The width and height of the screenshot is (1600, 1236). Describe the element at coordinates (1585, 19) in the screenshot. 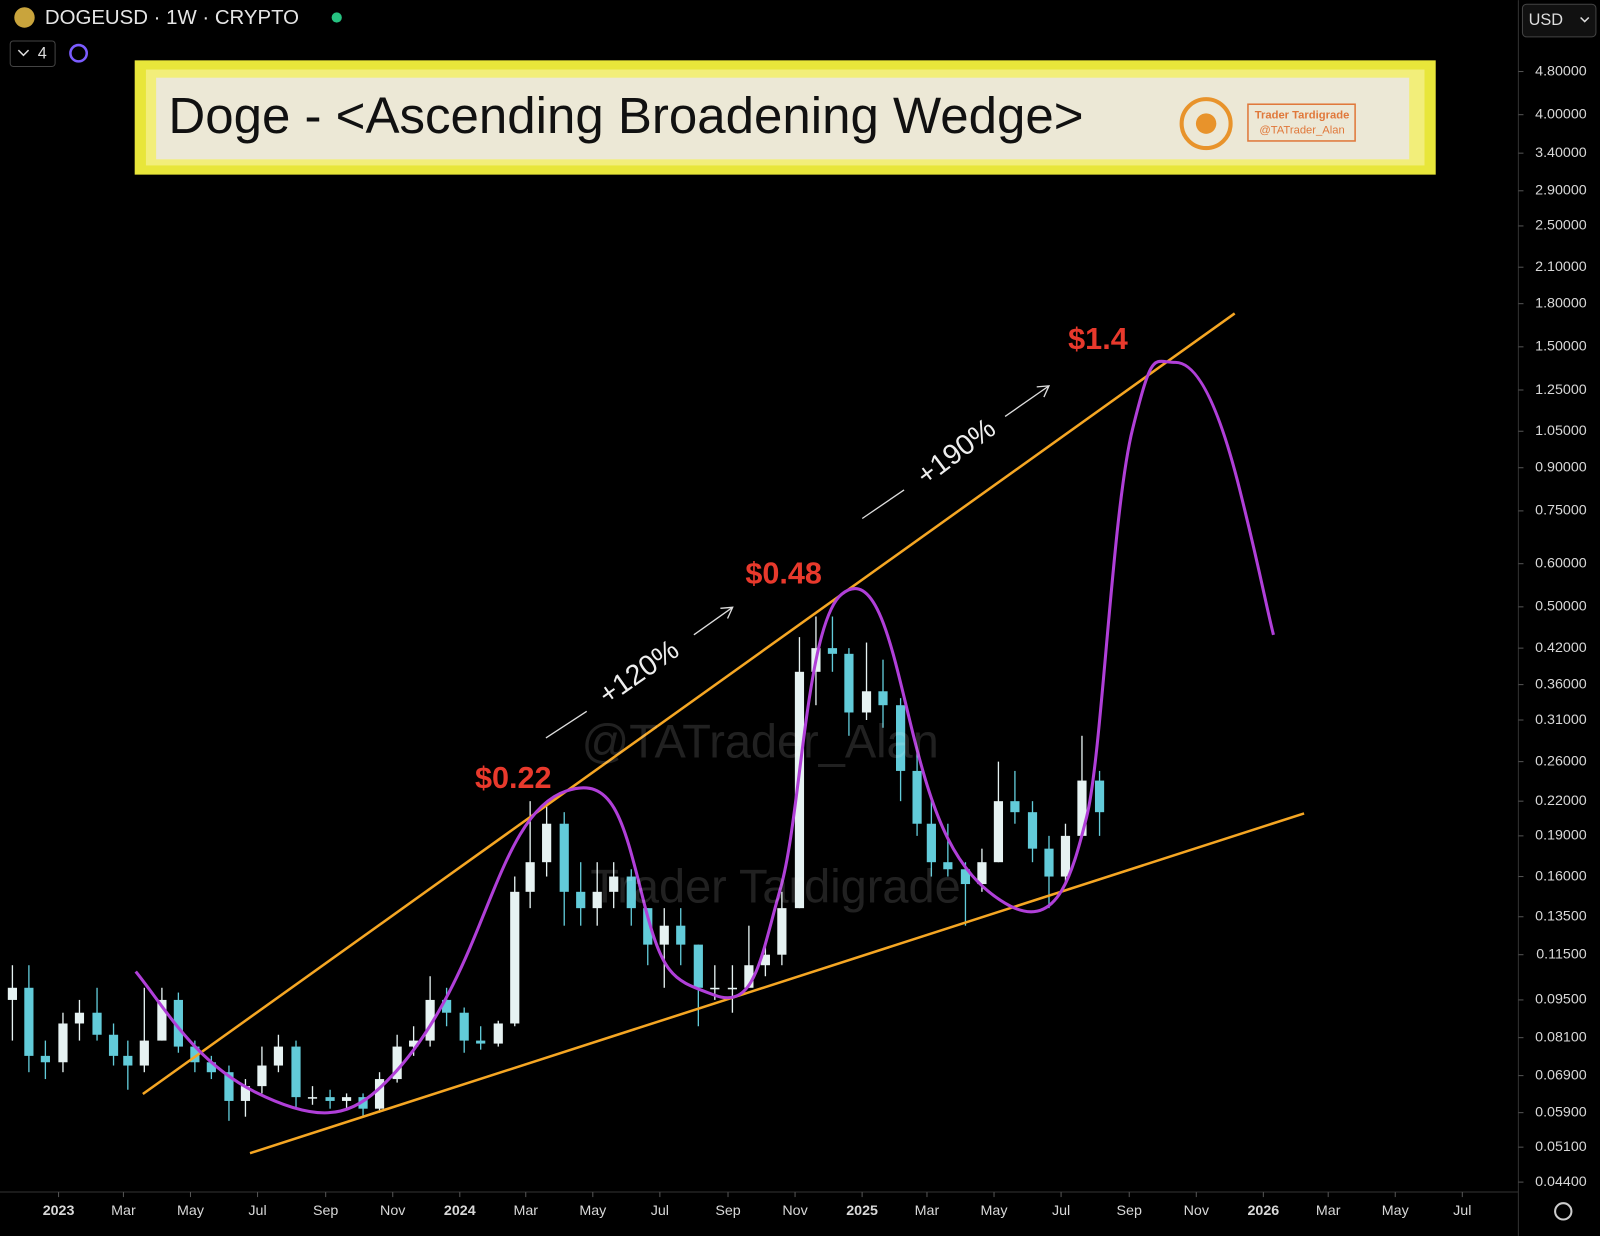

I see `chevron` at that location.